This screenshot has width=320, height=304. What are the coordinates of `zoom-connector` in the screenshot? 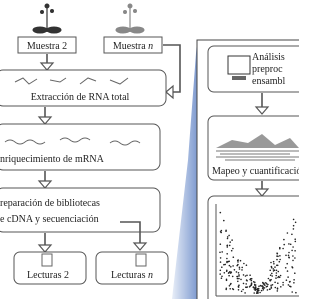 It's located at (184, 169).